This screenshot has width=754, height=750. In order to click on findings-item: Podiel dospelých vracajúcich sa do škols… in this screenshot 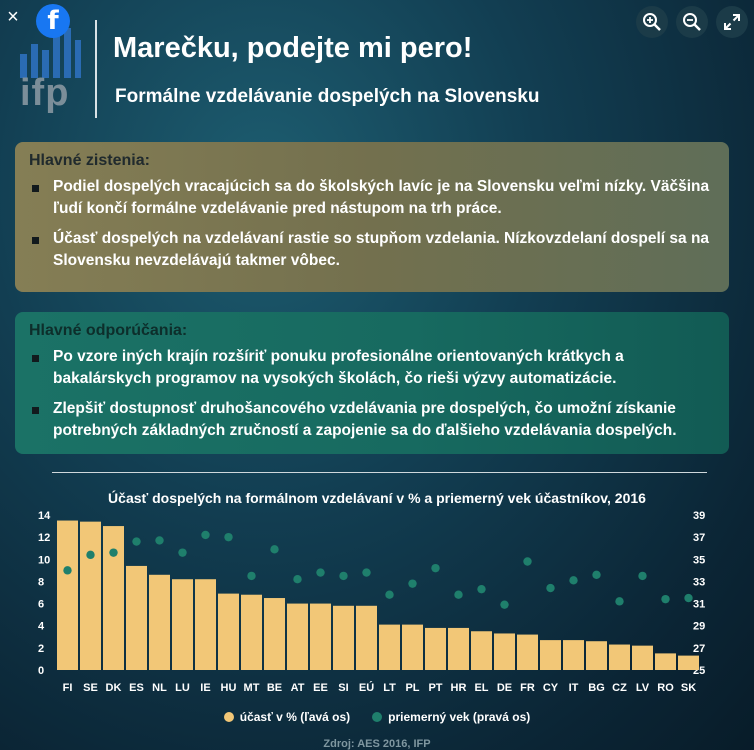, I will do `click(372, 198)`.